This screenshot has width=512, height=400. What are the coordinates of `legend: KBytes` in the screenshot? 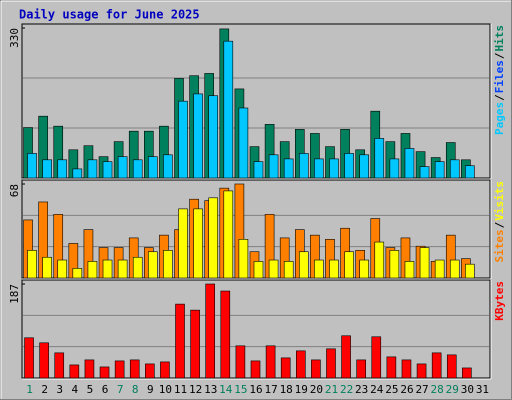 It's located at (499, 301).